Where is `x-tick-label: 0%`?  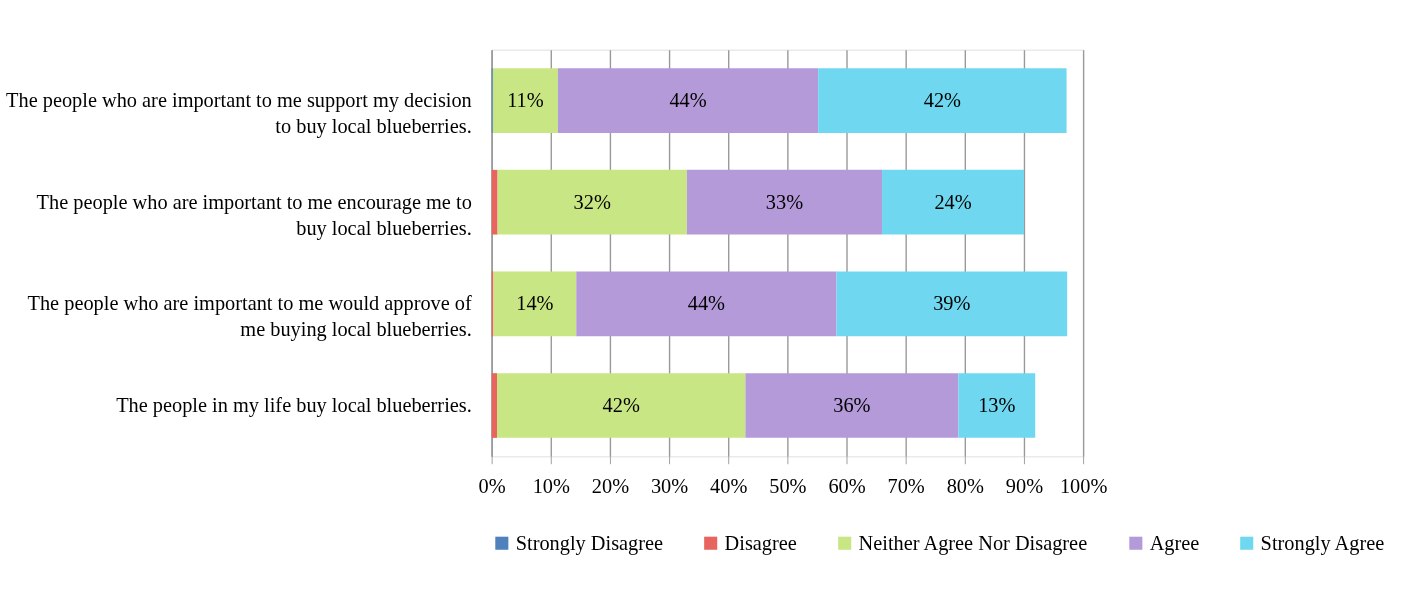 x-tick-label: 0% is located at coordinates (492, 485).